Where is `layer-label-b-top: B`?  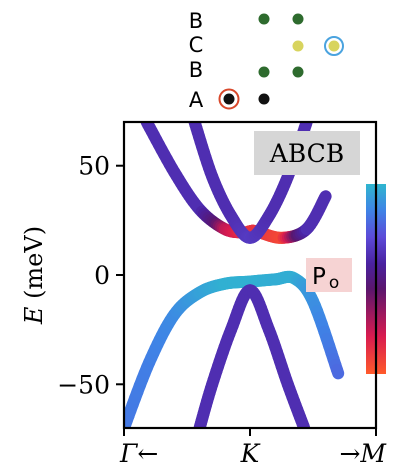
layer-label-b-top: B is located at coordinates (196, 21).